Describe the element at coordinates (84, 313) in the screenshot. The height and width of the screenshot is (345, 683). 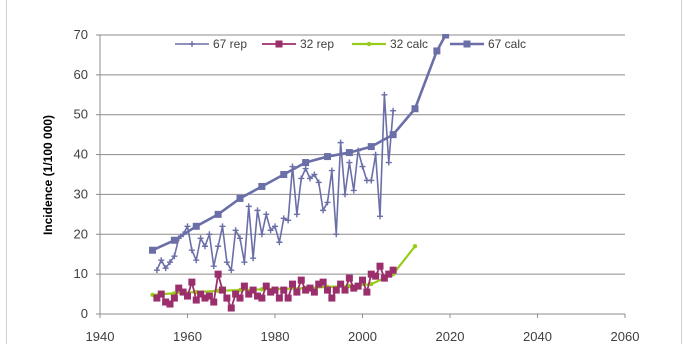
I see `y-tick-label: 0` at that location.